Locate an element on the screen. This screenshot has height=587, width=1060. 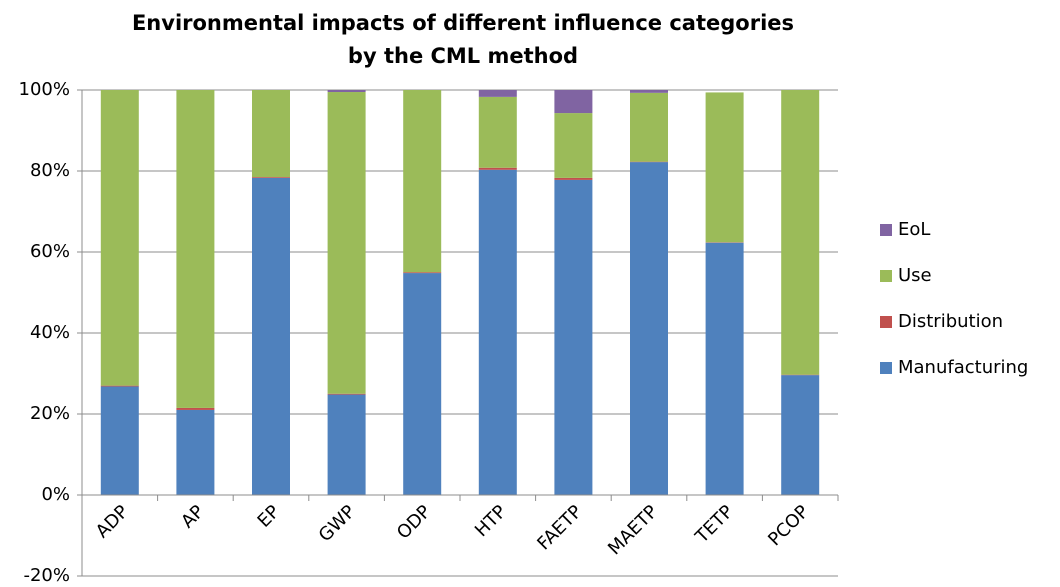
x-tick-label: EP is located at coordinates (268, 516).